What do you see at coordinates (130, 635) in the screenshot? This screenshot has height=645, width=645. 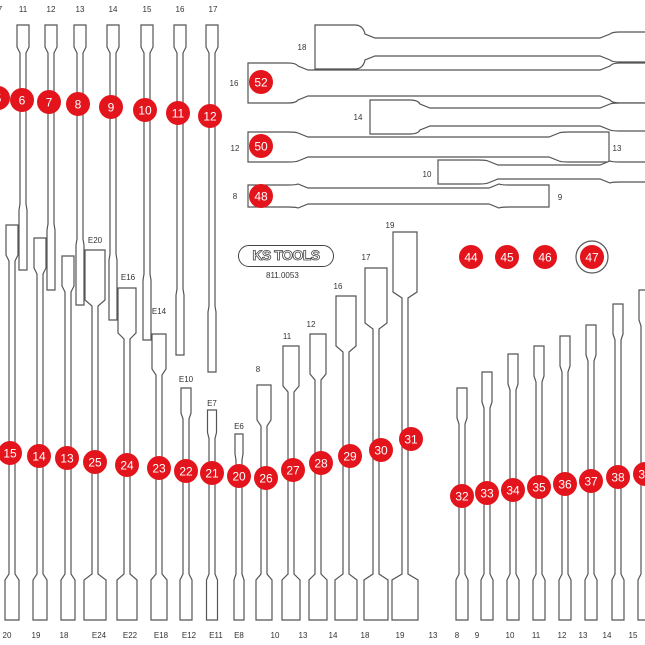 I see `size-label: E22` at bounding box center [130, 635].